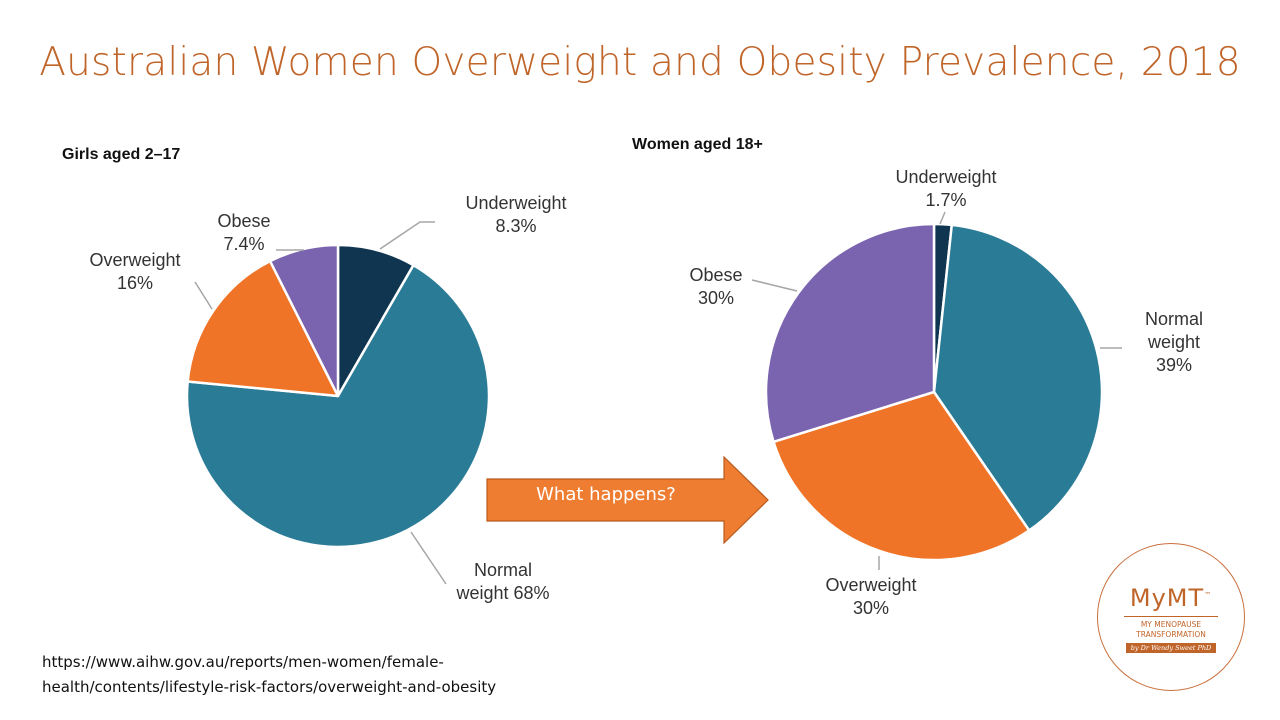  Describe the element at coordinates (407, 235) in the screenshot. I see `girls-leader-underweight` at that location.